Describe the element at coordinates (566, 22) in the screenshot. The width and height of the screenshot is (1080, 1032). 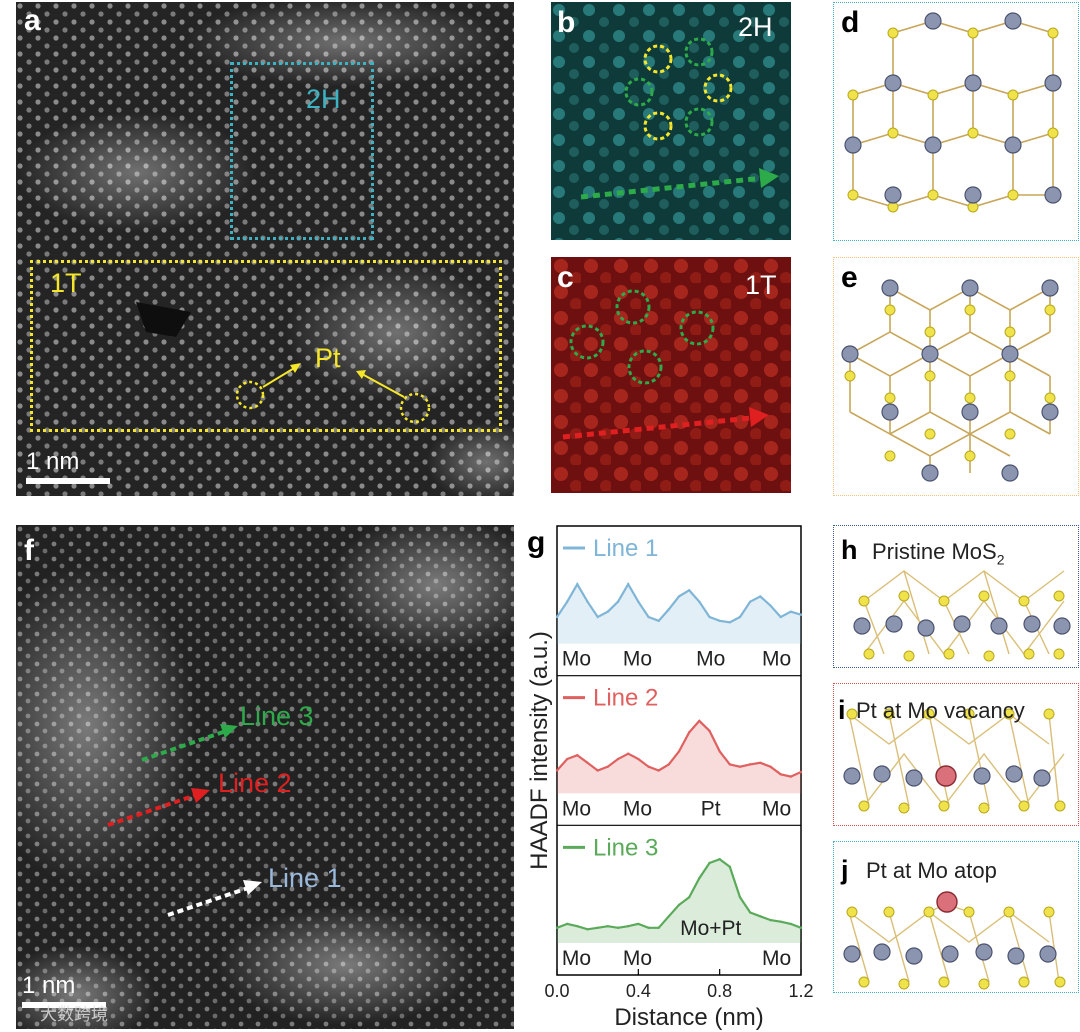
I see `panel-b-label: b` at that location.